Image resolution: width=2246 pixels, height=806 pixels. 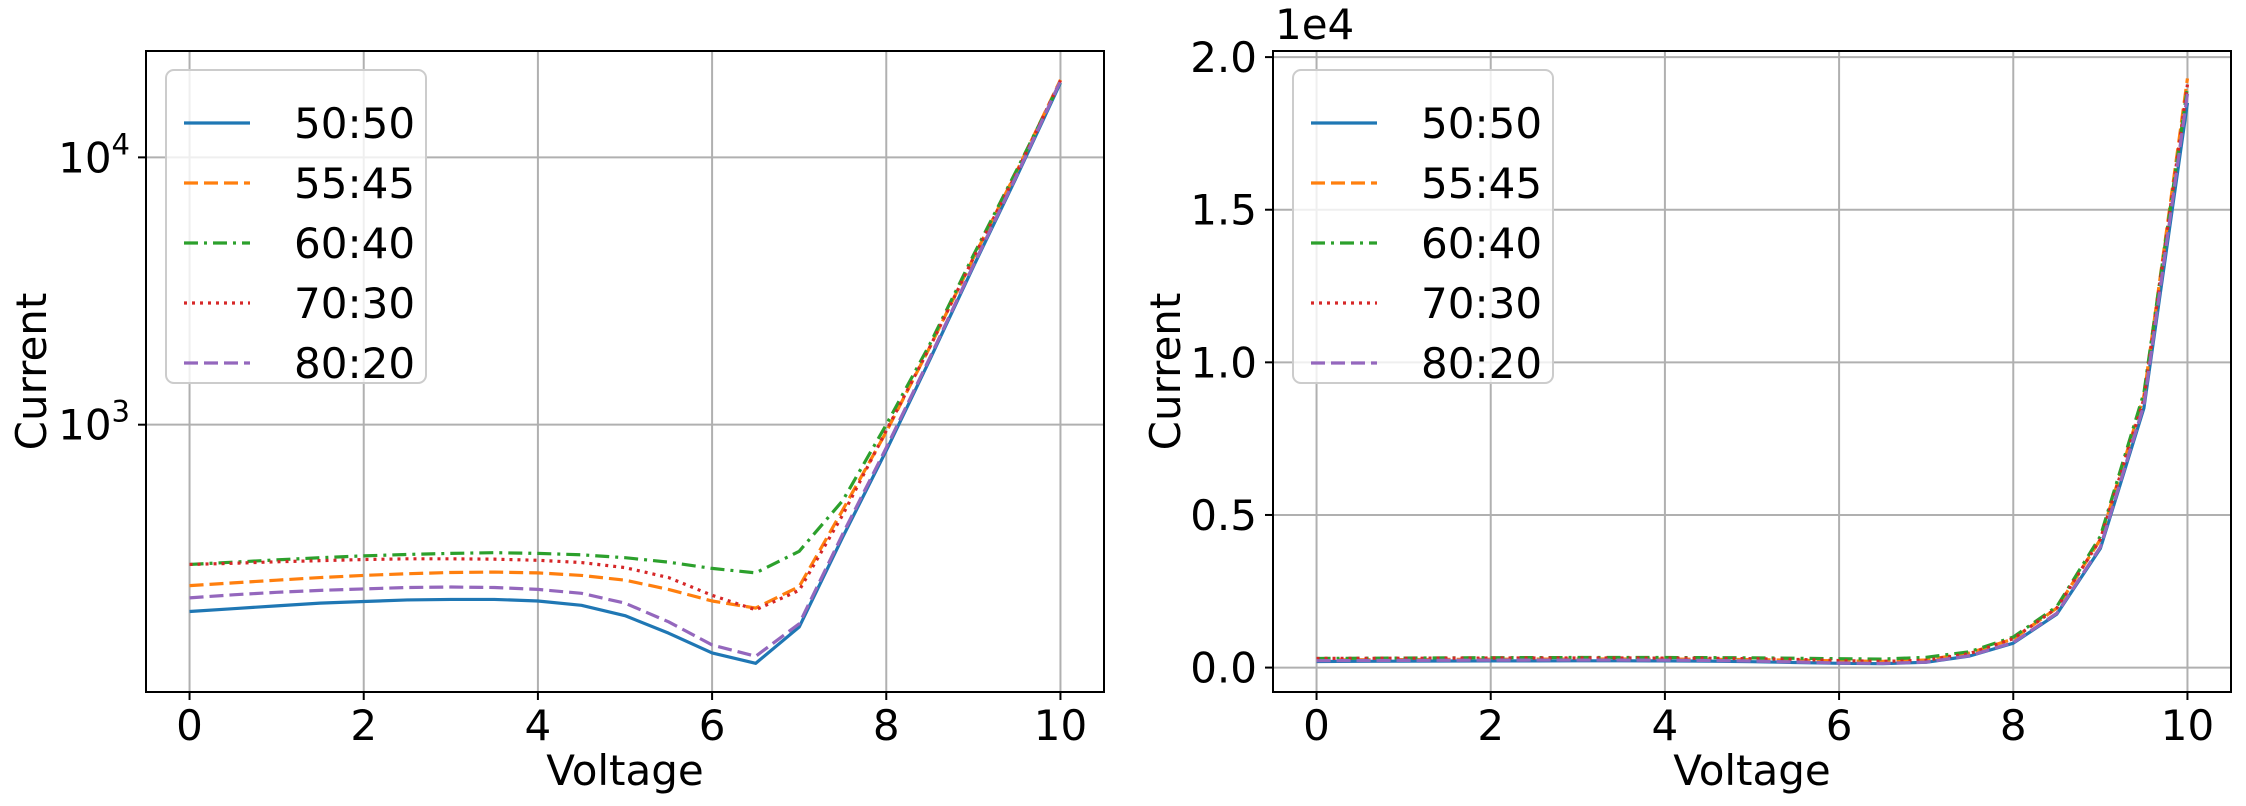 I want to click on y-tick-exponent: 4, so click(x=121, y=144).